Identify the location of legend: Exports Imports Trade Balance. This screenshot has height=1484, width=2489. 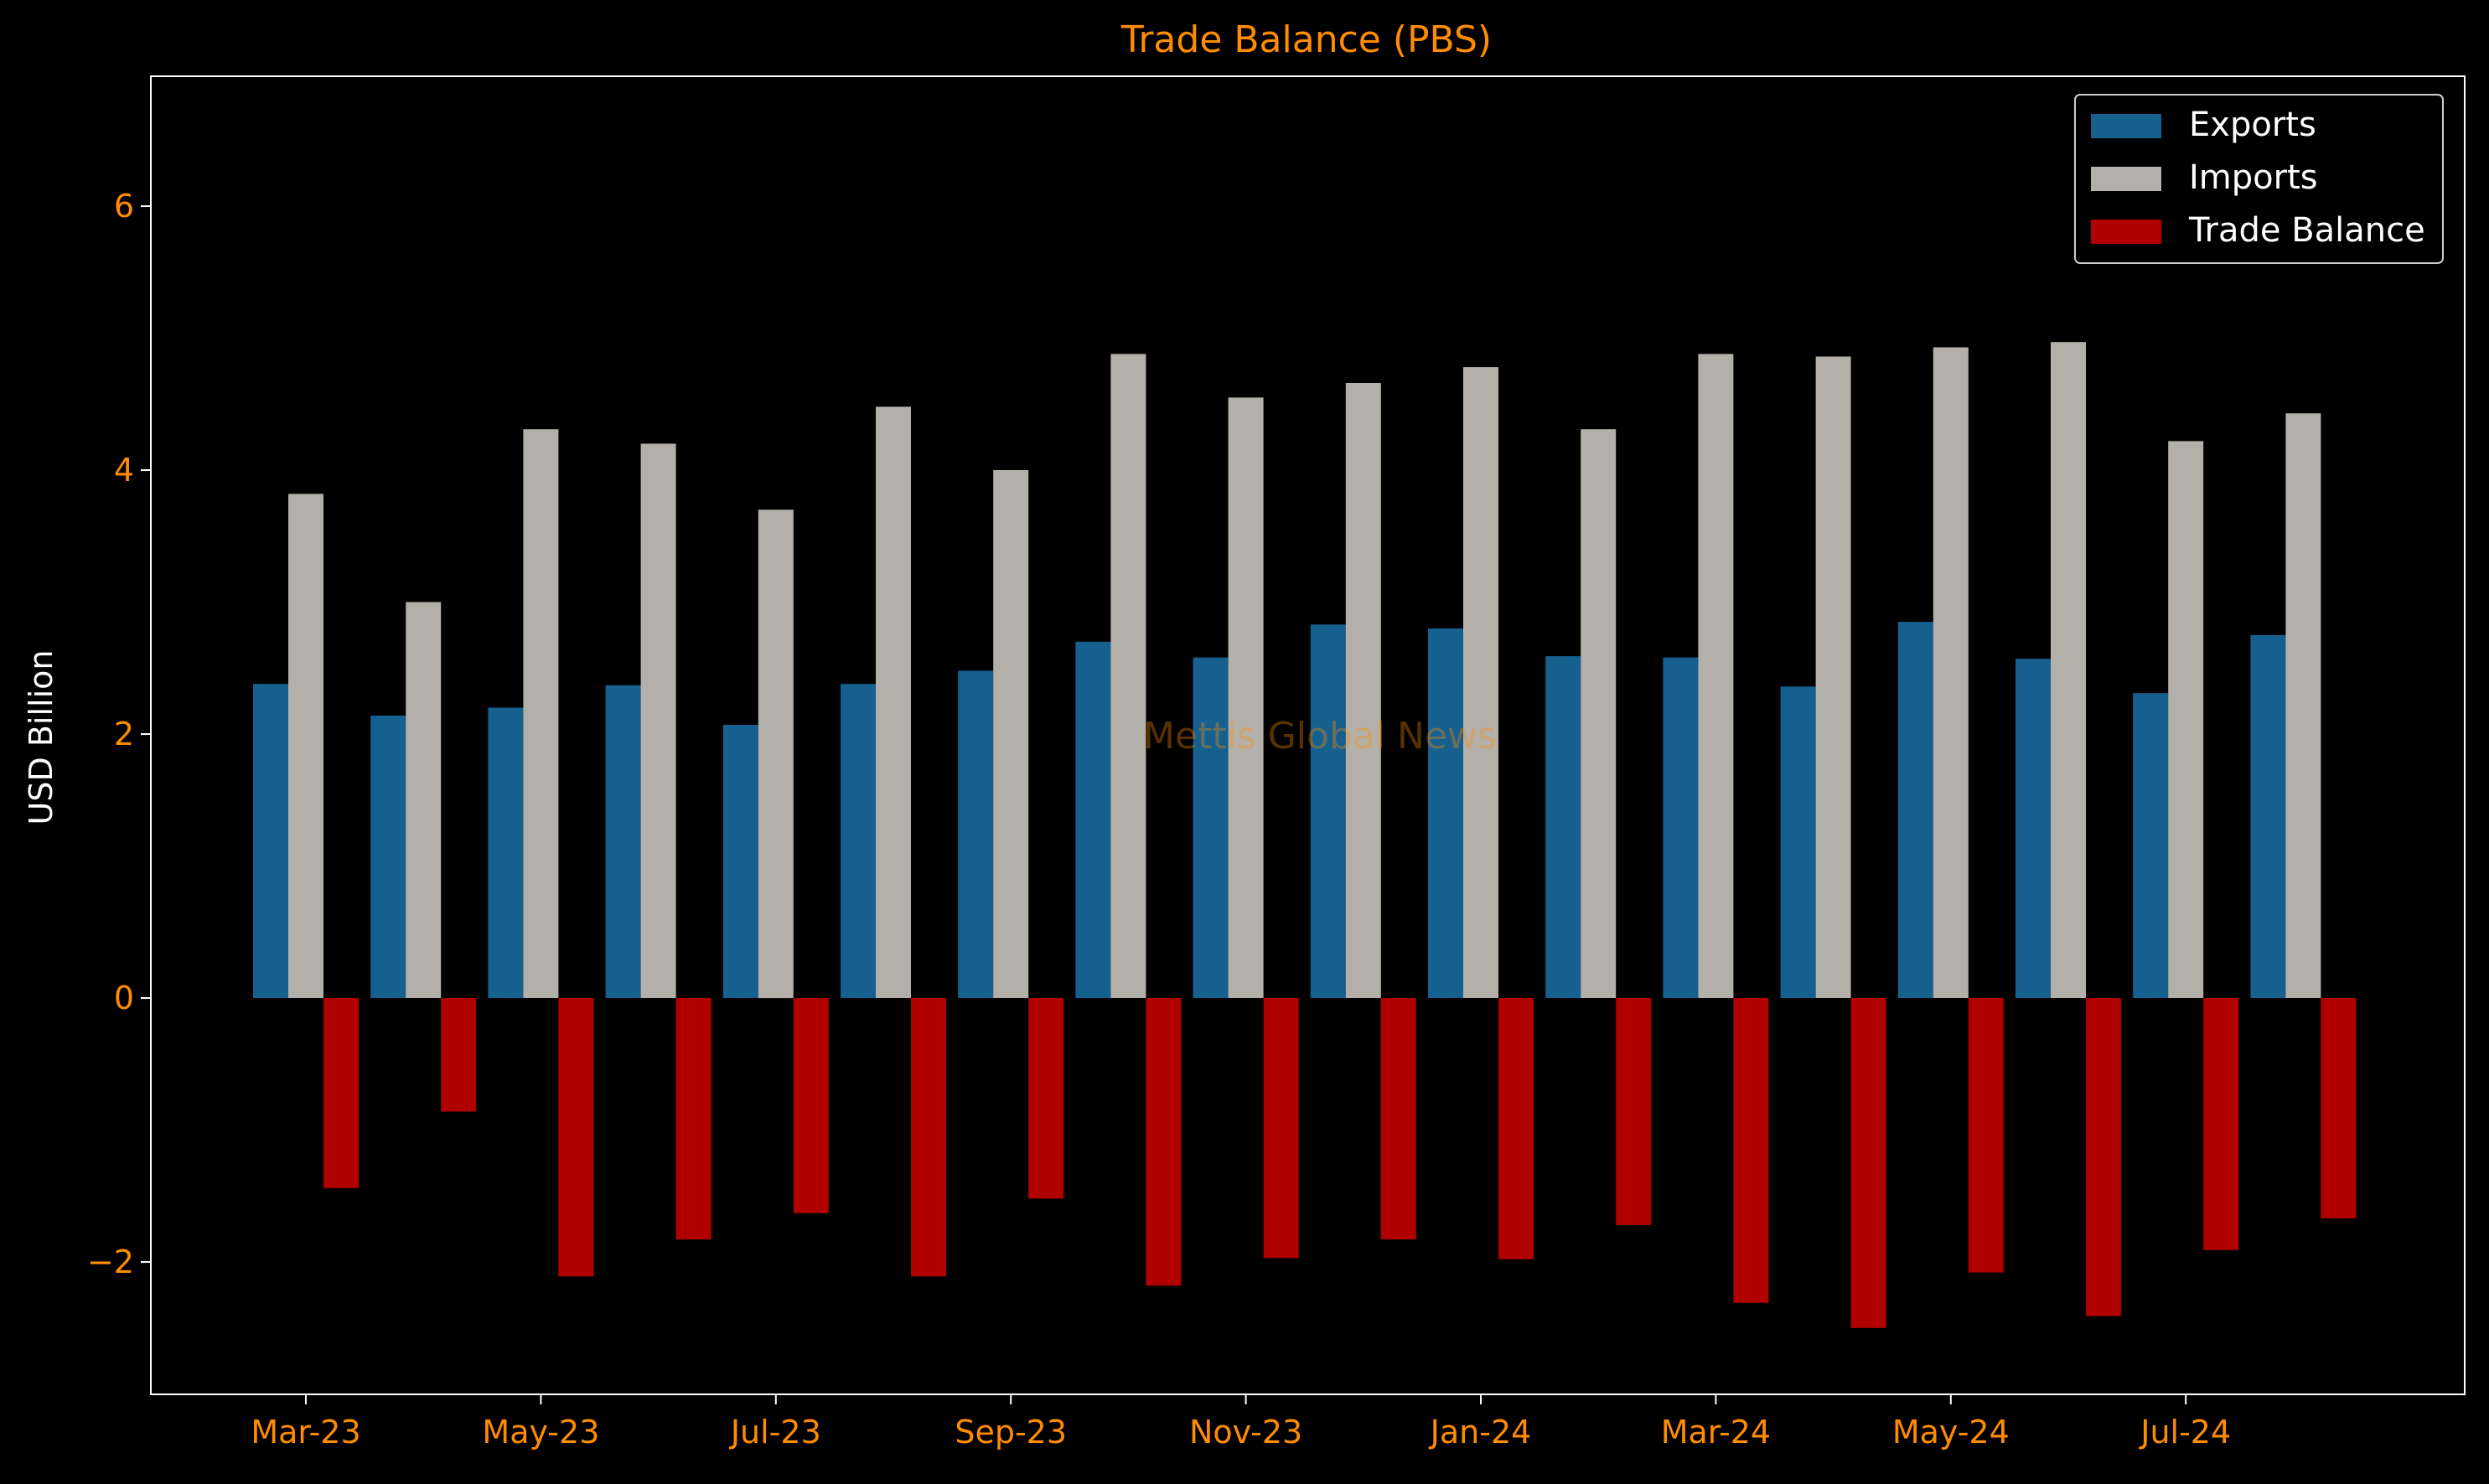
(2259, 179).